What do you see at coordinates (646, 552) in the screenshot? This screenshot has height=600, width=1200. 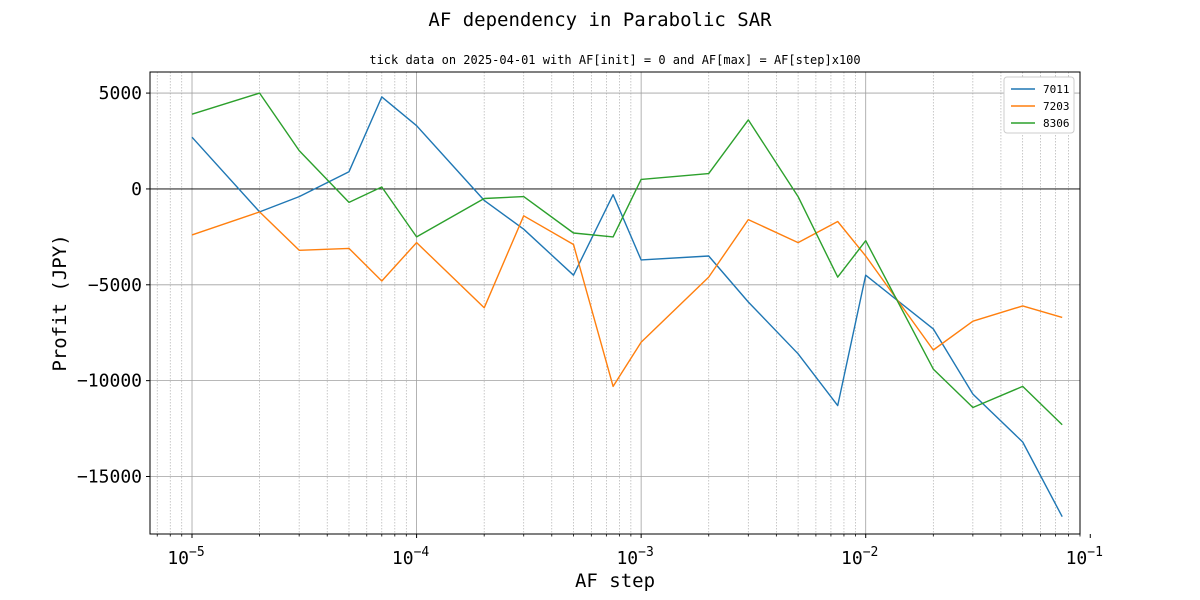 I see `x-tick-exponent: −3` at bounding box center [646, 552].